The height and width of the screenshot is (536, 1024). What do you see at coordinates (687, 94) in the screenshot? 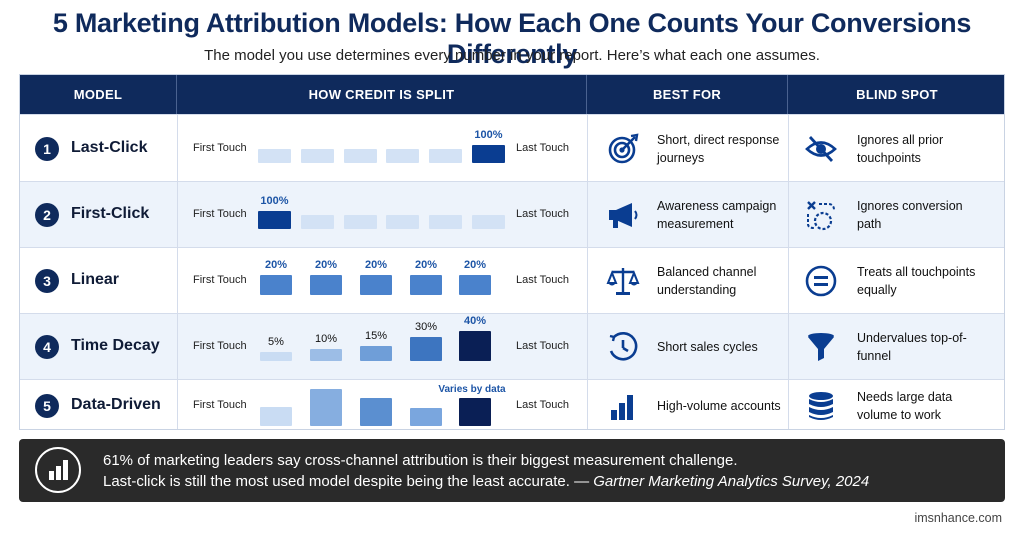
I see `header-best-for: BEST FOR` at bounding box center [687, 94].